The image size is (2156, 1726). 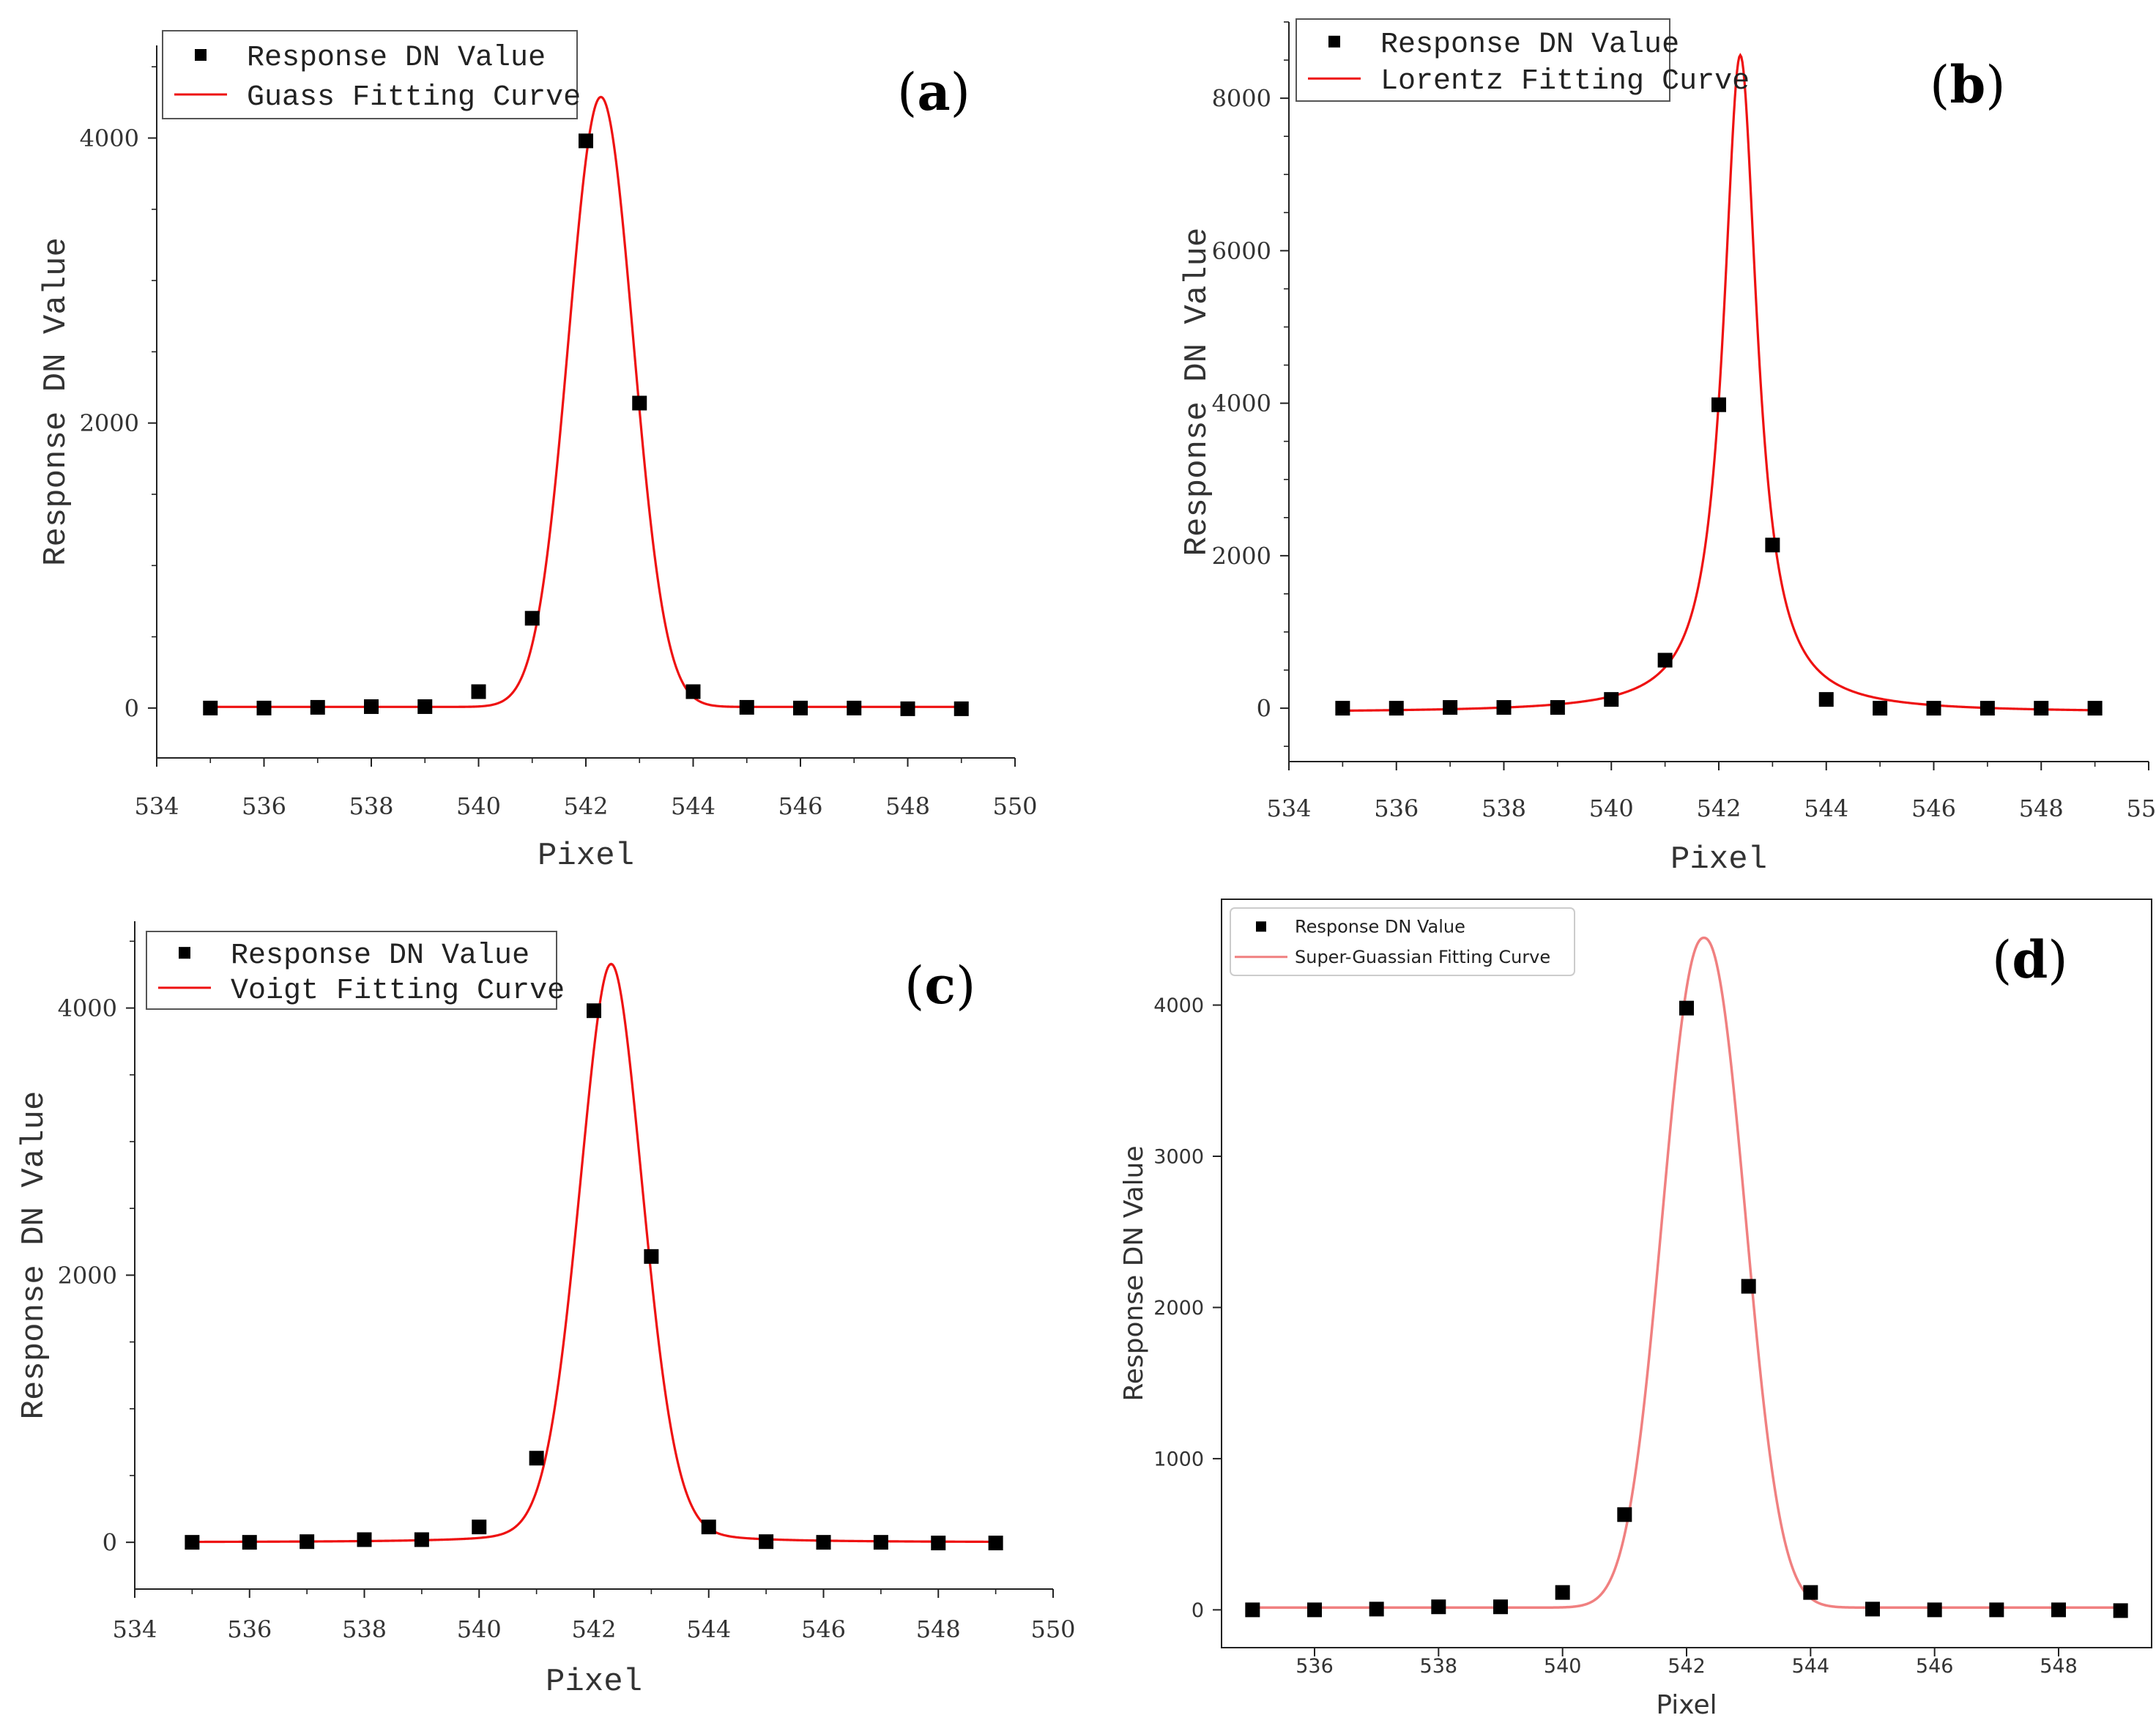 I want to click on y-tick-label: 6000, so click(x=1241, y=251).